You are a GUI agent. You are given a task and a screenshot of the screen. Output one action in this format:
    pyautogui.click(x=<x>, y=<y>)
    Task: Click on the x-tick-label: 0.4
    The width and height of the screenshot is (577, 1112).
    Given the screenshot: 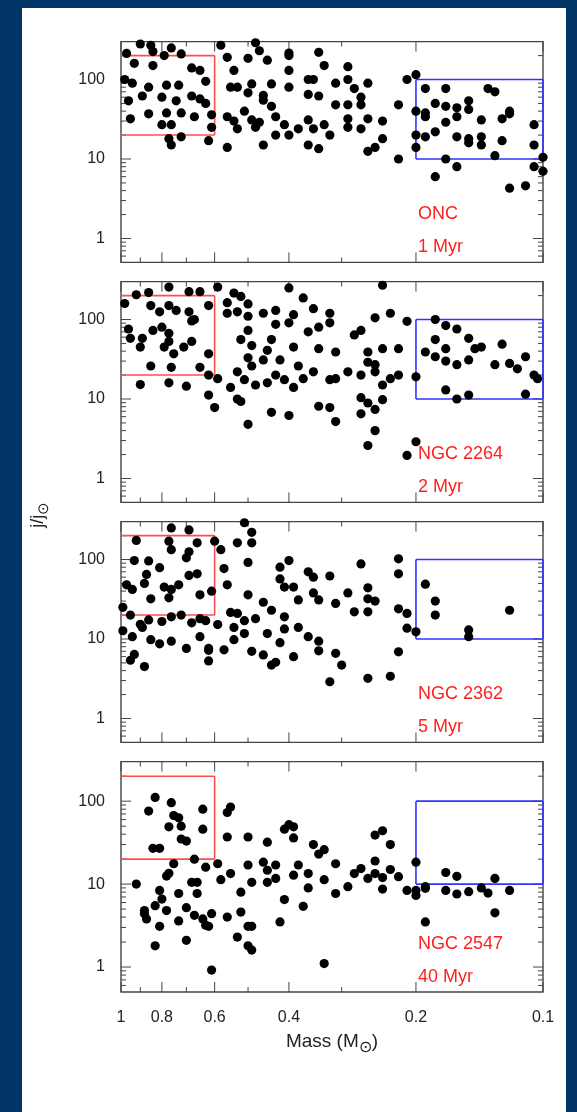 What is the action you would take?
    pyautogui.click(x=289, y=1017)
    